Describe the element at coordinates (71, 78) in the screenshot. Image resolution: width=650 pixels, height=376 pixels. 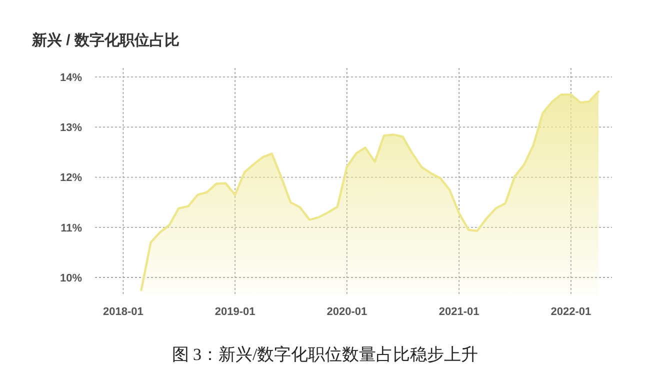
I see `y-tick-label: 14%` at that location.